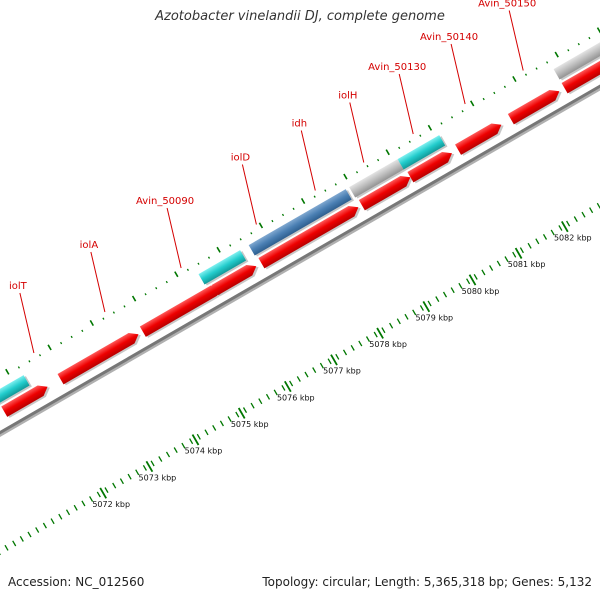 Image resolution: width=600 pixels, height=600 pixels. Describe the element at coordinates (18, 286) in the screenshot. I see `gene-label: iolT` at that location.